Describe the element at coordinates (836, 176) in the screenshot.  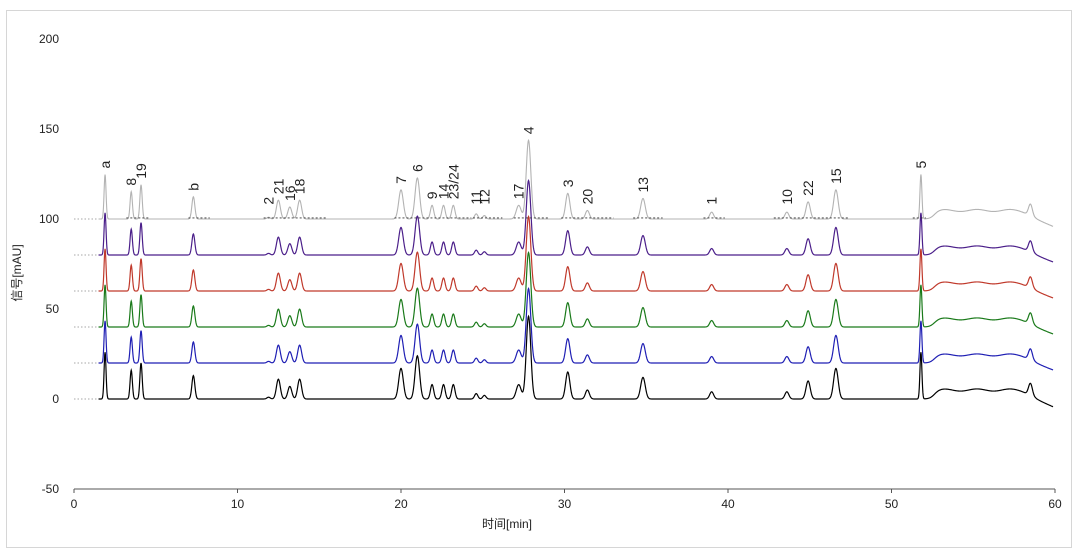
I see `peak-label: 15` at that location.